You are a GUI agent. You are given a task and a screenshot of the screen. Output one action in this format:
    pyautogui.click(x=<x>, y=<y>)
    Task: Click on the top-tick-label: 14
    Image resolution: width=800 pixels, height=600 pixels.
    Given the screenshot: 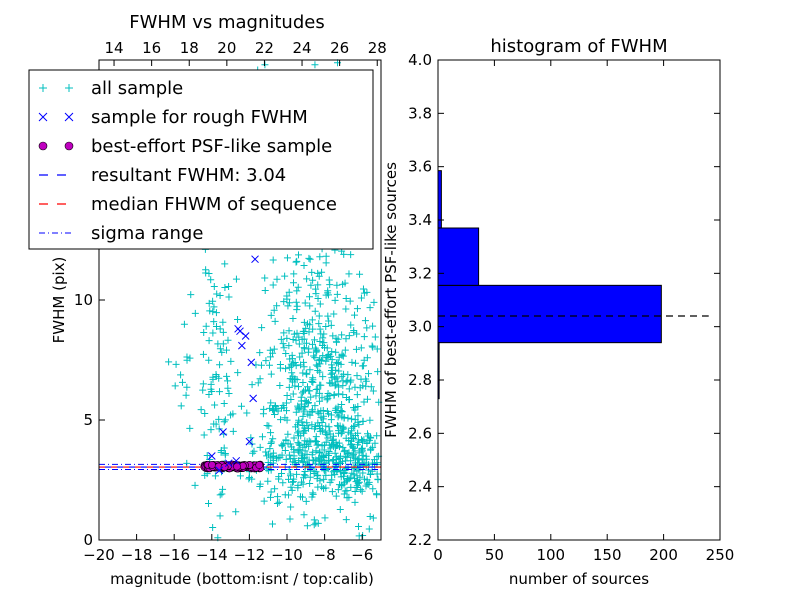 What is the action you would take?
    pyautogui.click(x=113, y=48)
    